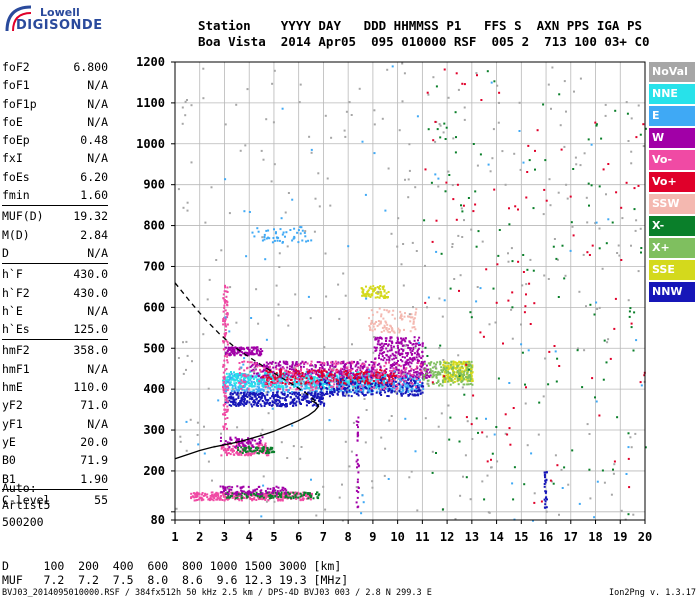  Describe the element at coordinates (94, 195) in the screenshot. I see `param-value: 1.60` at that location.